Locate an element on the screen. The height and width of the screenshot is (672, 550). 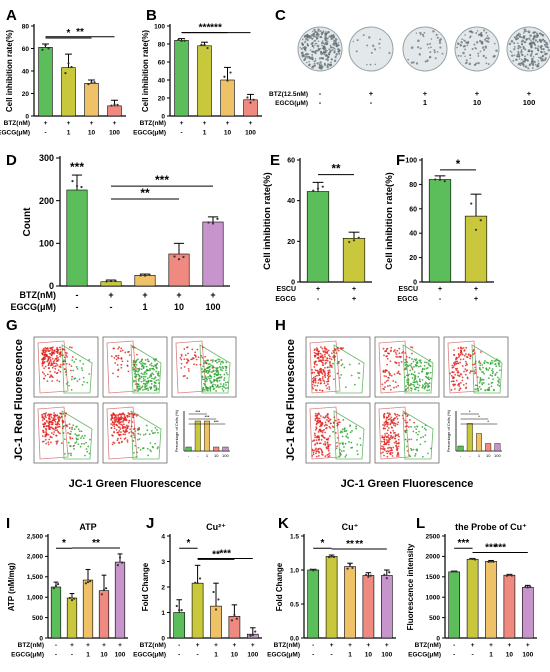
factor-value: + is located at coordinates (46, 123).